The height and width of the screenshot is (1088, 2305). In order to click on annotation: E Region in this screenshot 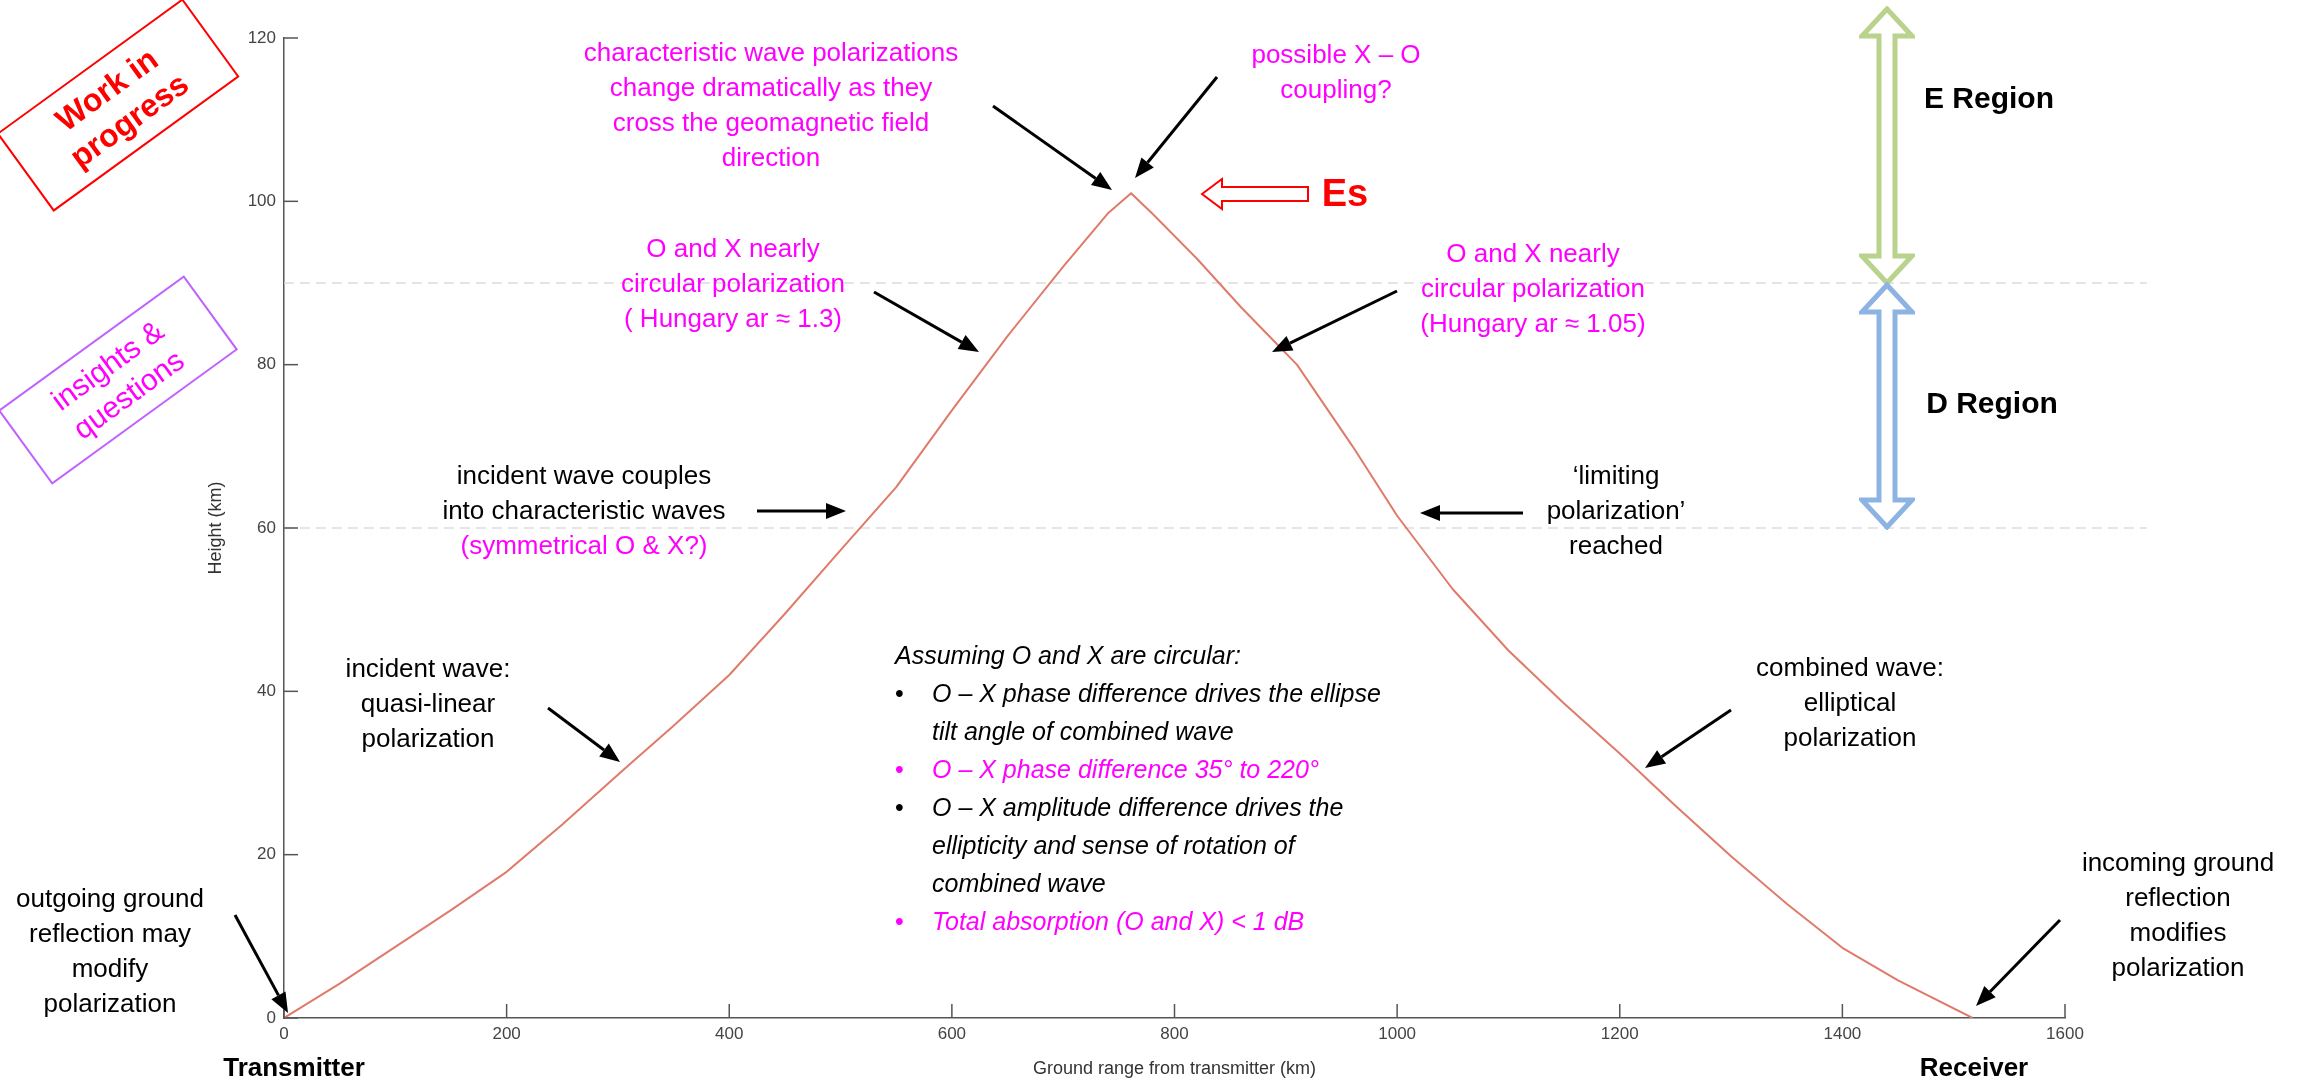, I will do `click(1989, 98)`.